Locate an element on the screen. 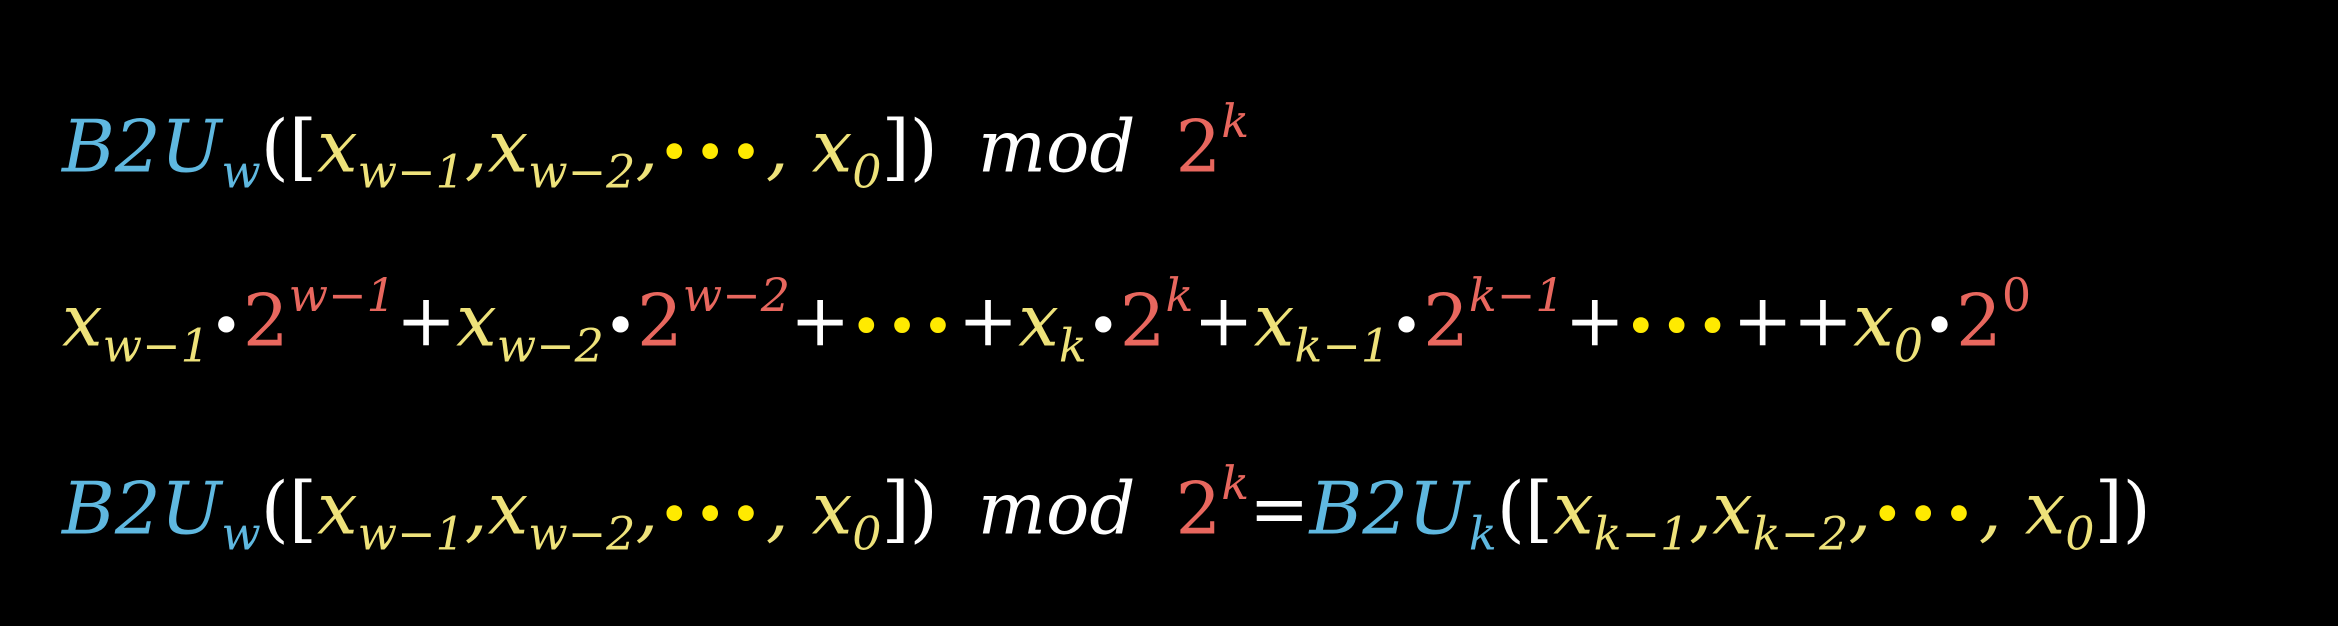  var-subscript: k−2 is located at coordinates (1800, 533).